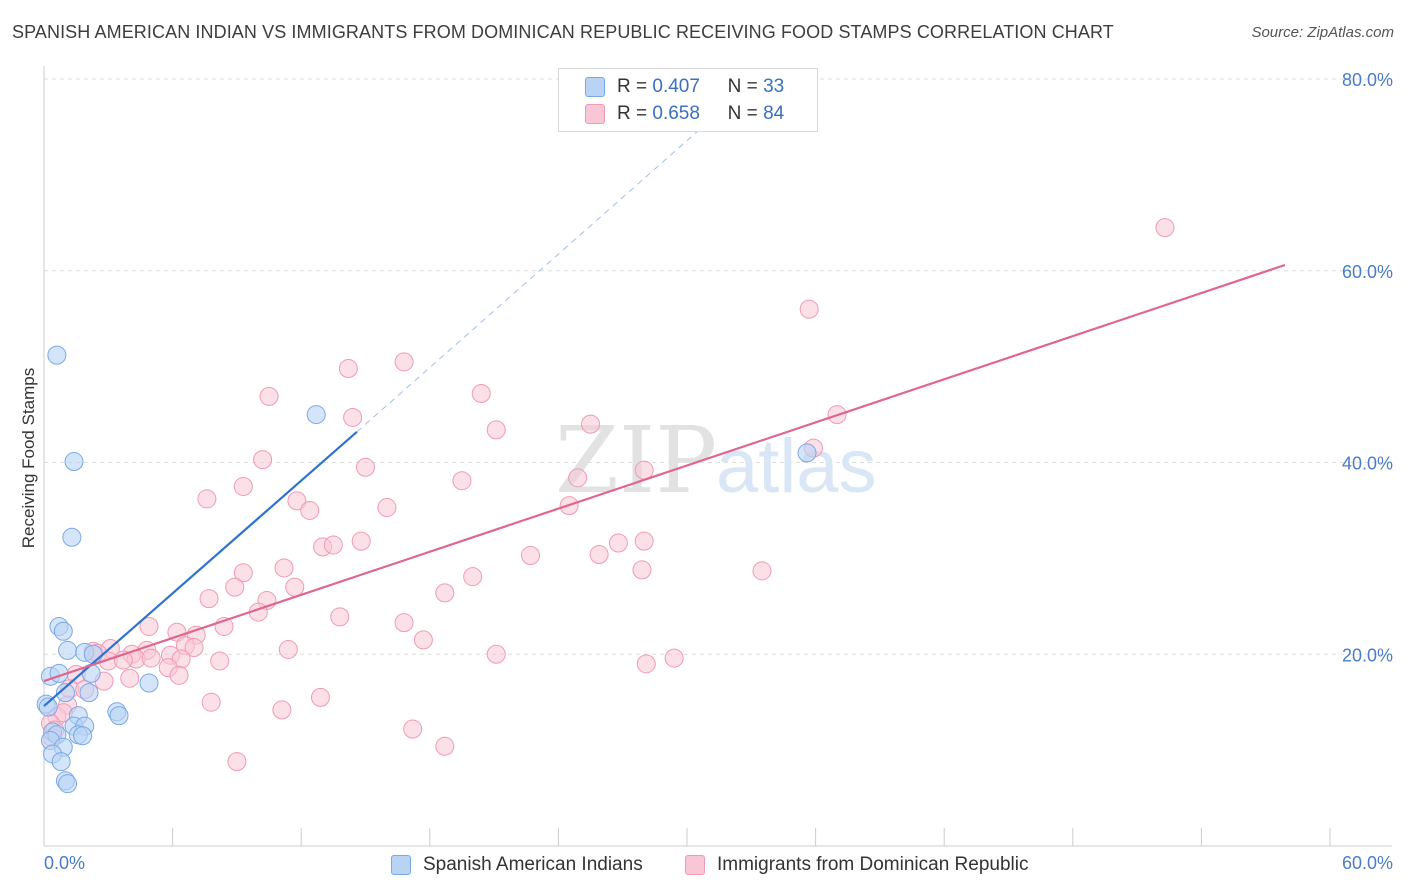  What do you see at coordinates (796, 466) in the screenshot?
I see `watermark-atlas: atlas` at bounding box center [796, 466].